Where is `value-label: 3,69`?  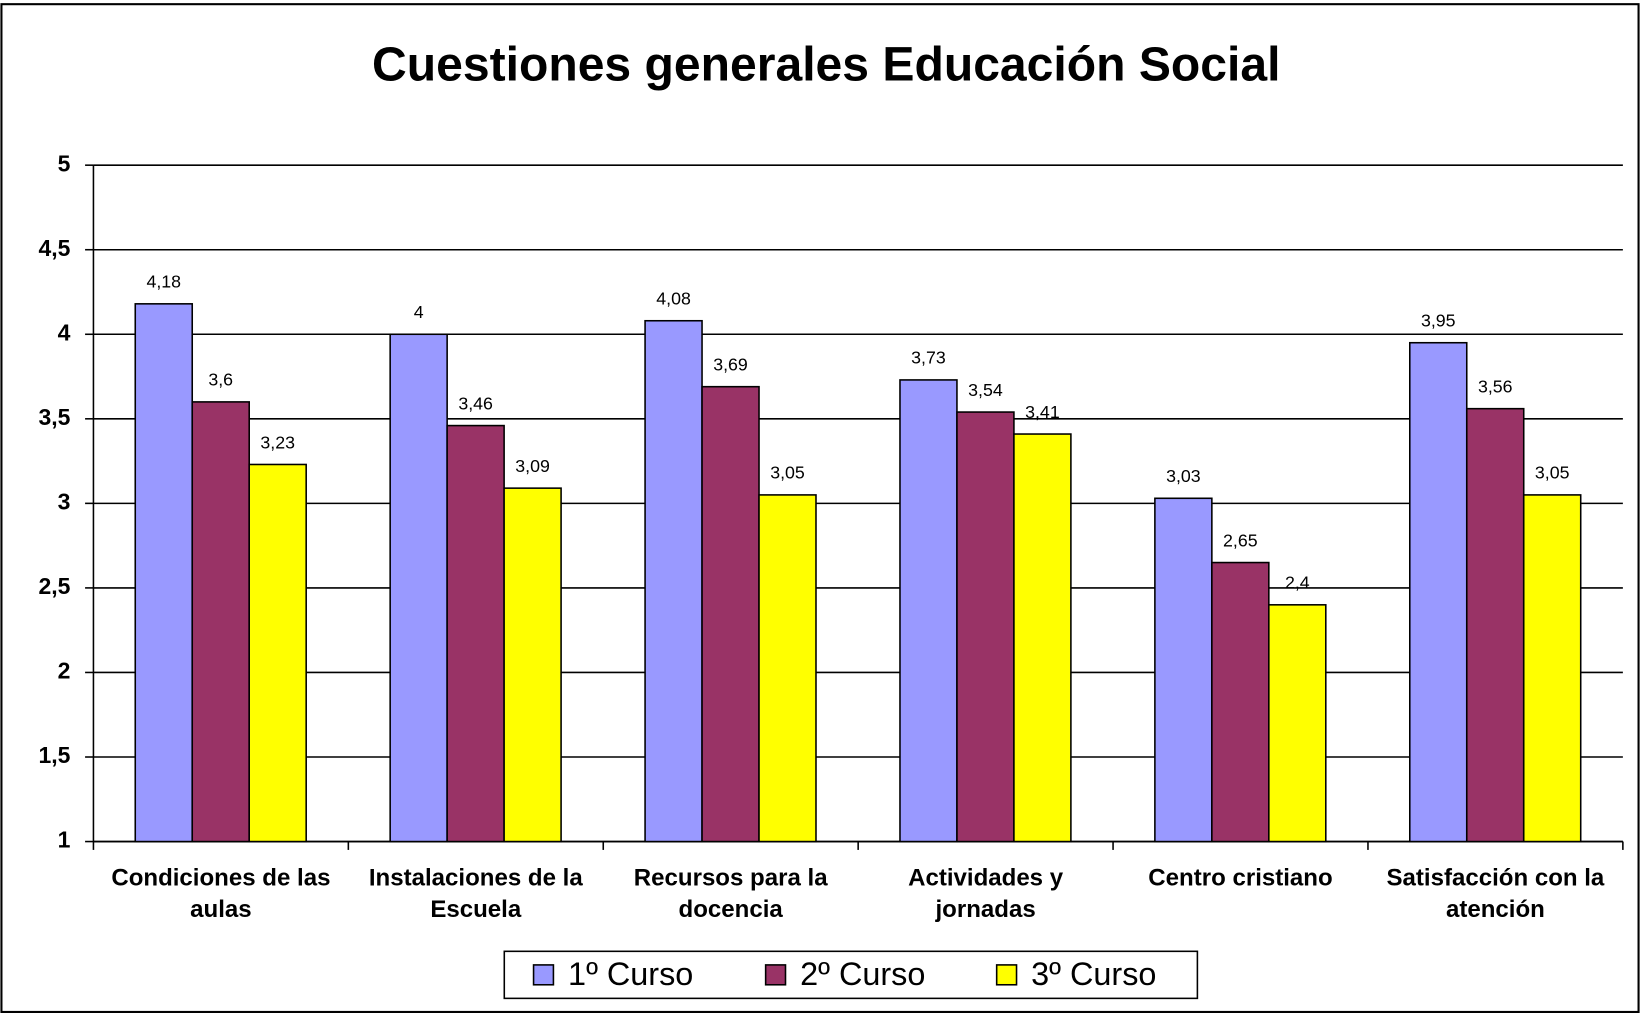 value-label: 3,69 is located at coordinates (730, 364).